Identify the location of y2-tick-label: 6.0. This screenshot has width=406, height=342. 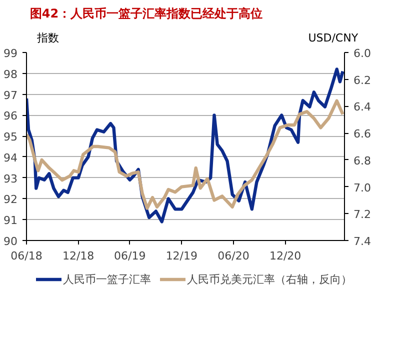
(362, 53).